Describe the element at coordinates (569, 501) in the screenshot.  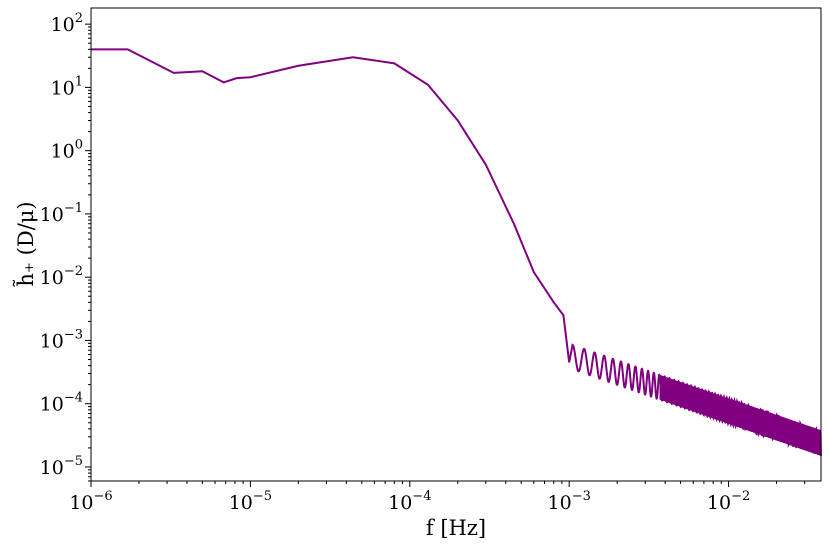
I see `x-tick-label: 10⁻³` at that location.